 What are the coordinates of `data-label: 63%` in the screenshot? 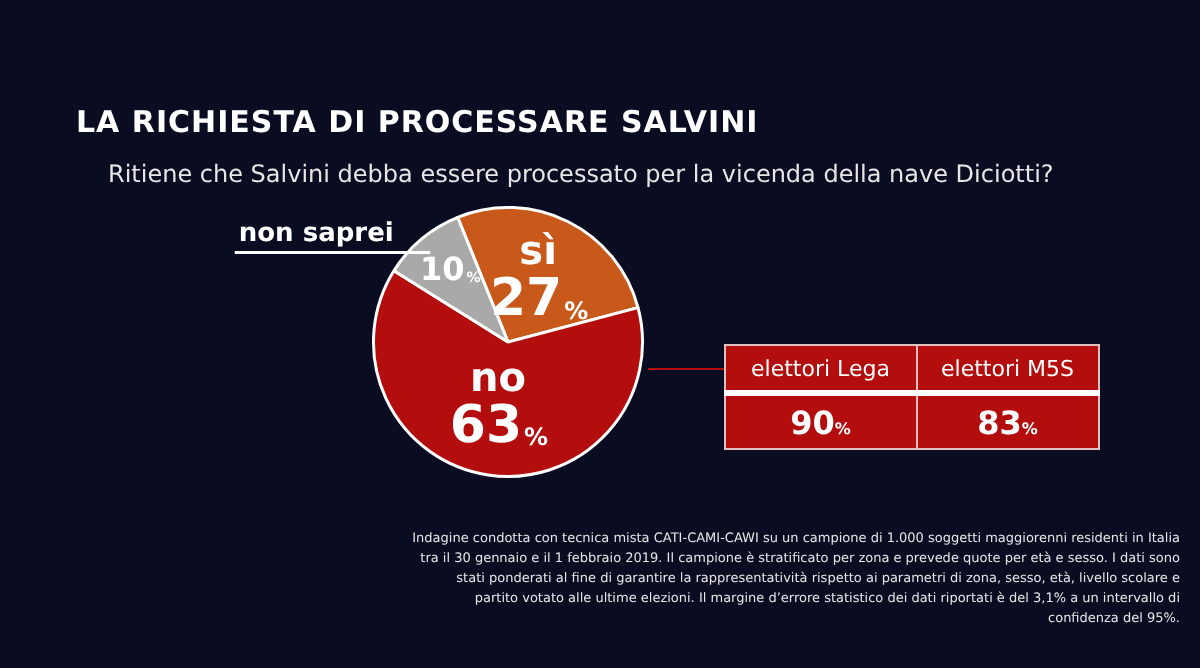 It's located at (499, 425).